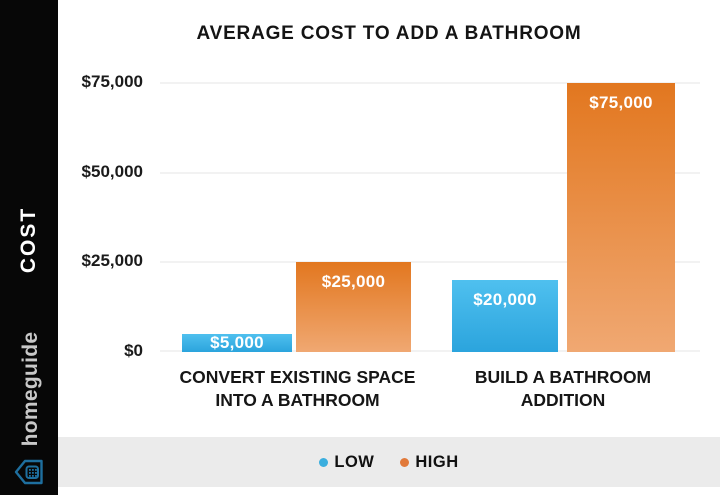 The image size is (720, 495). What do you see at coordinates (437, 461) in the screenshot?
I see `legend-label: HIGH` at bounding box center [437, 461].